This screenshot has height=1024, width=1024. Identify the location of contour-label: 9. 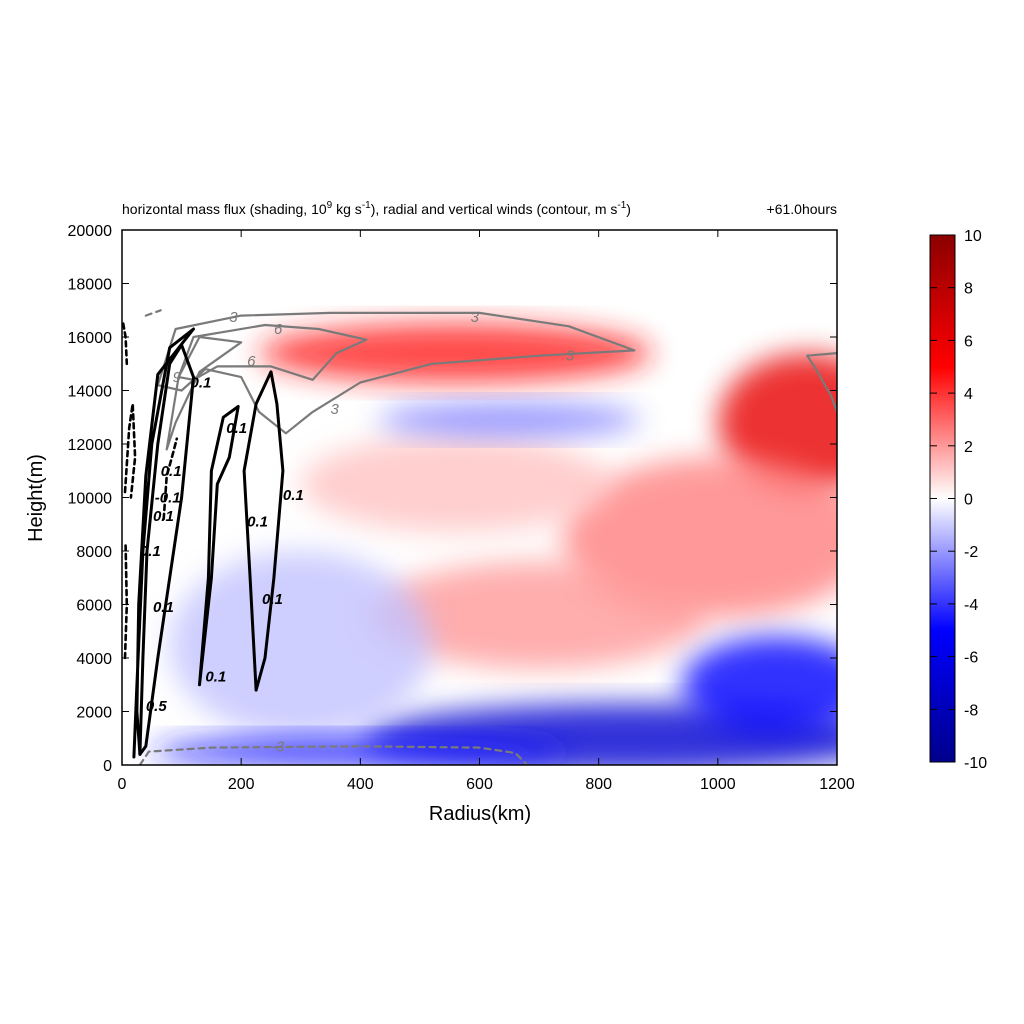
(177, 377).